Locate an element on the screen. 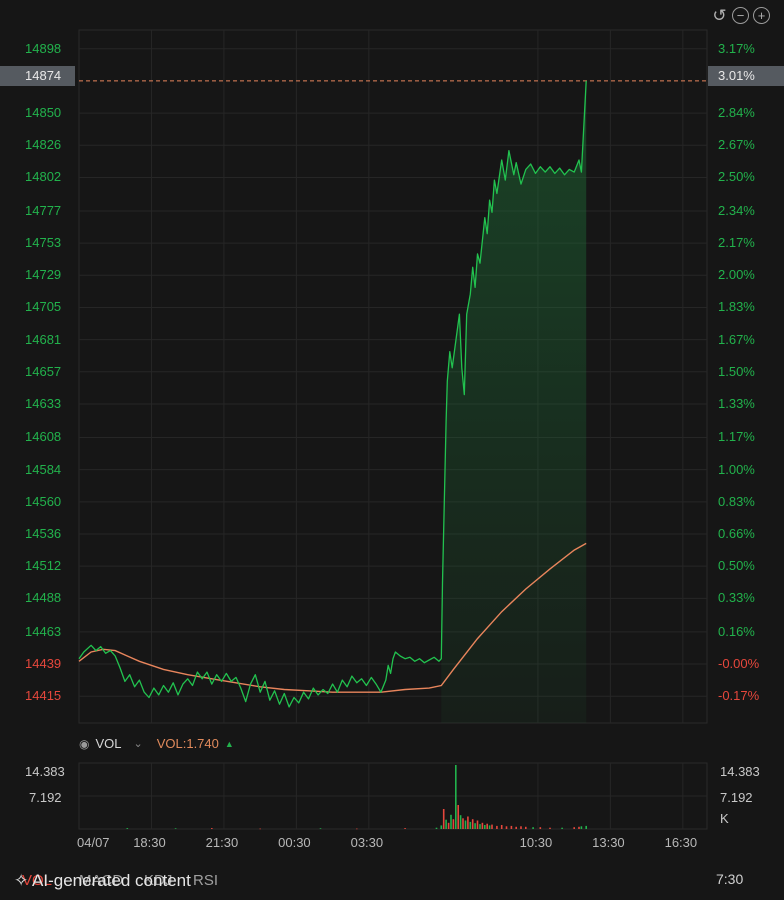  tab-kdj: KDJ is located at coordinates (158, 880).